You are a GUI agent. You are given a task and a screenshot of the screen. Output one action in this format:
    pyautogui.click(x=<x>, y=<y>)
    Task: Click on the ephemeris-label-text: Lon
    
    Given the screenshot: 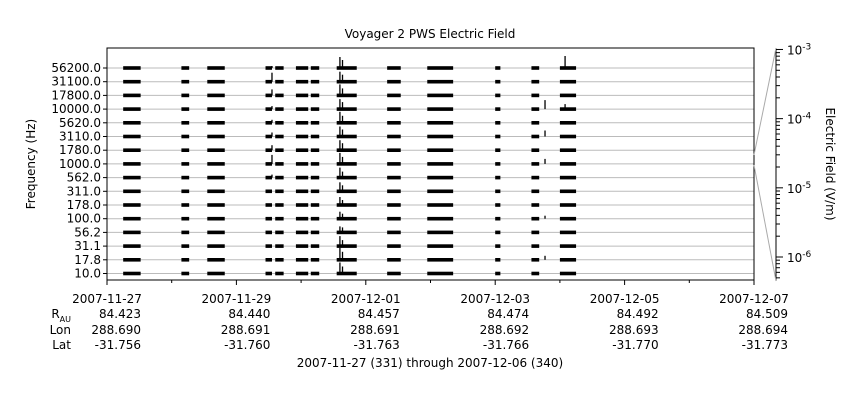 What is the action you would take?
    pyautogui.click(x=60, y=330)
    